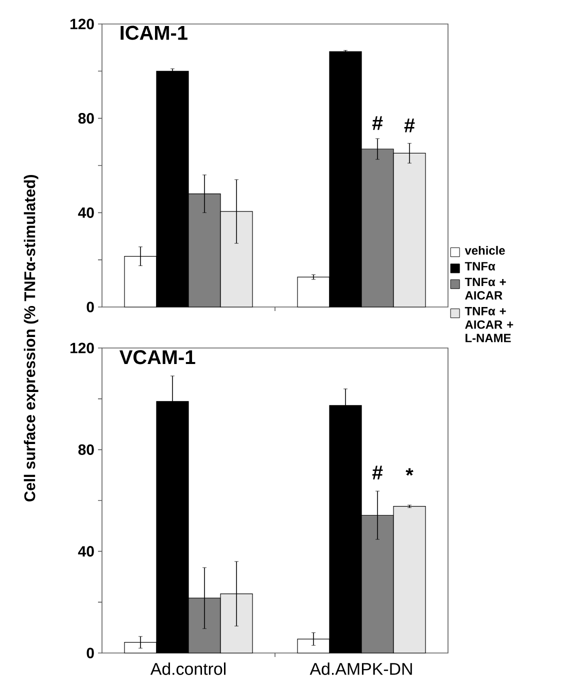 This screenshot has width=570, height=692. Describe the element at coordinates (188, 668) in the screenshot. I see `x-tick-label: Ad.control` at that location.